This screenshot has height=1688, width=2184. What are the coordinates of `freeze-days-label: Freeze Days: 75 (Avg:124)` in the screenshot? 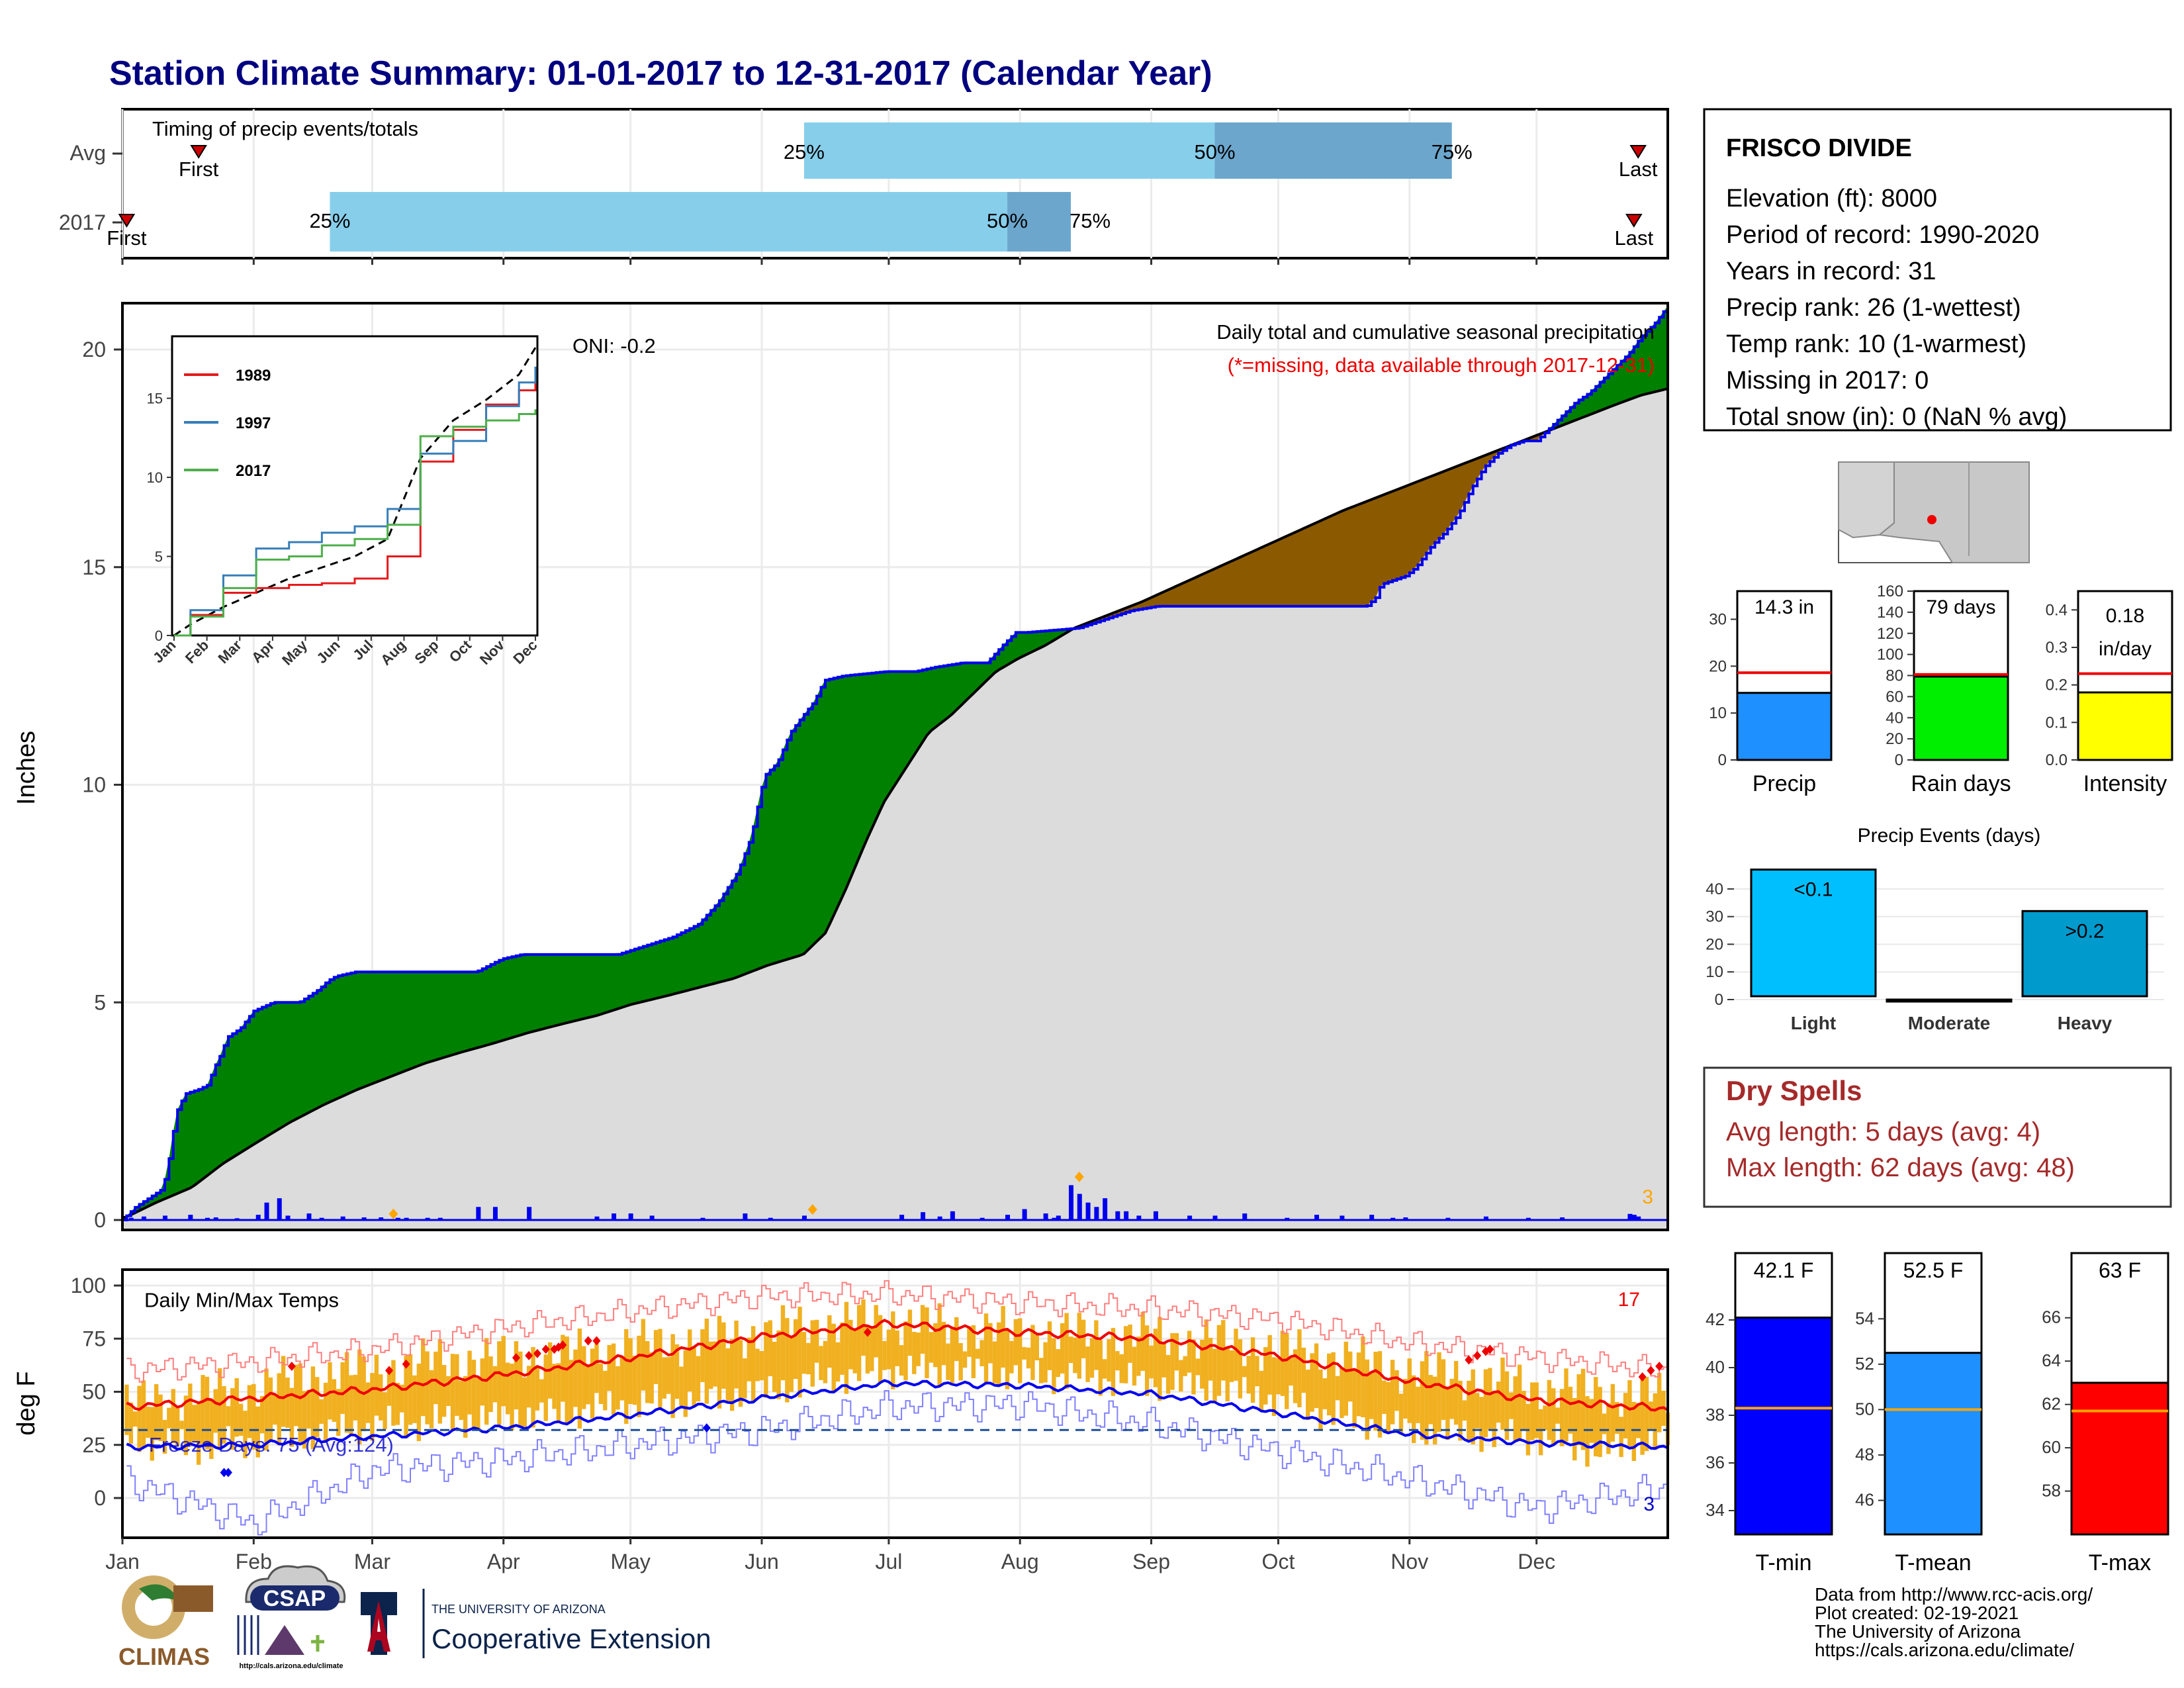 It's located at (271, 1444).